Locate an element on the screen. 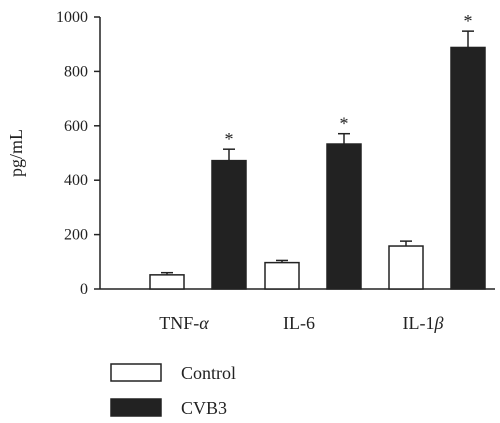  x-category-label-base: IL-6 is located at coordinates (299, 323).